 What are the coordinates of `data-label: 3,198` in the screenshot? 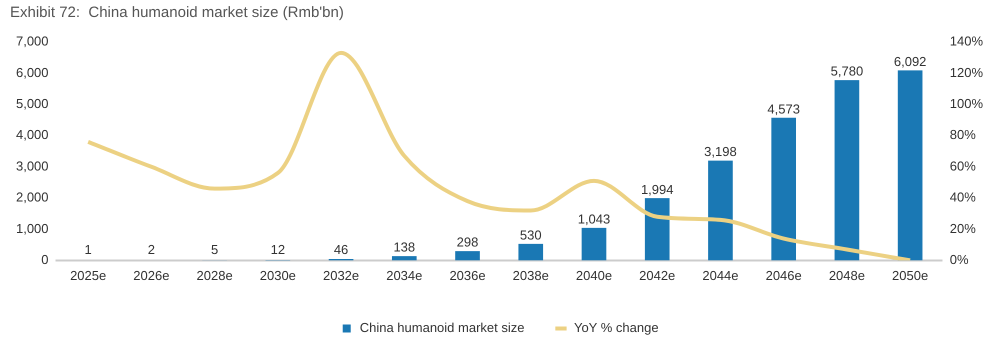 It's located at (720, 152).